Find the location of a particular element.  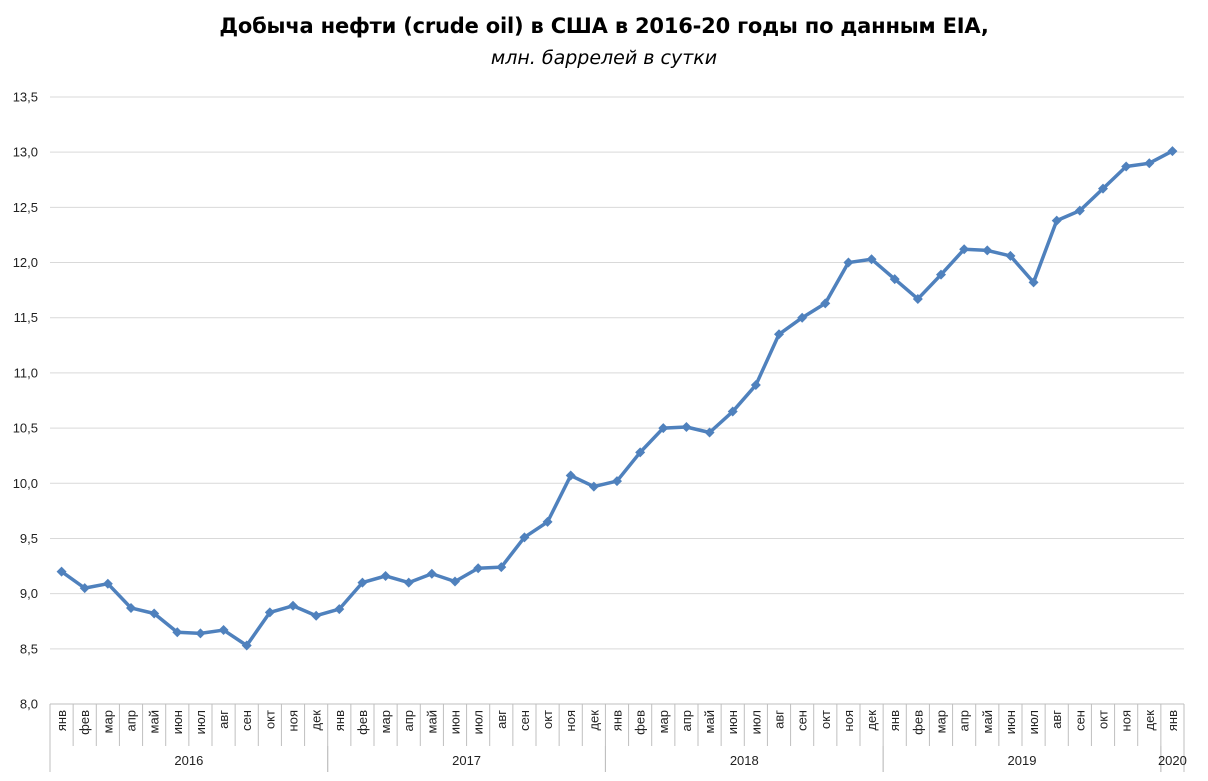

y-tick-label: 8,5 is located at coordinates (29, 648).